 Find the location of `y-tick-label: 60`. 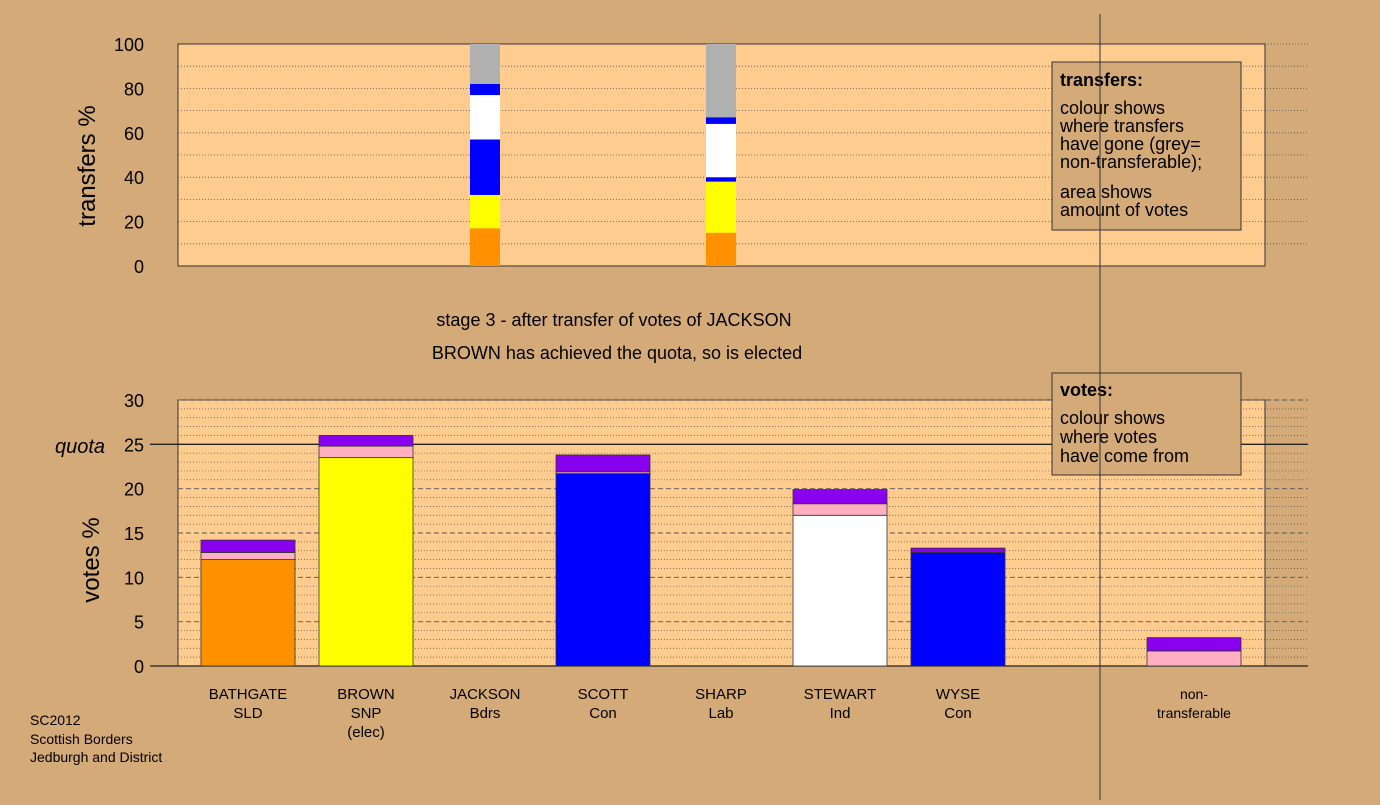

y-tick-label: 60 is located at coordinates (134, 134).